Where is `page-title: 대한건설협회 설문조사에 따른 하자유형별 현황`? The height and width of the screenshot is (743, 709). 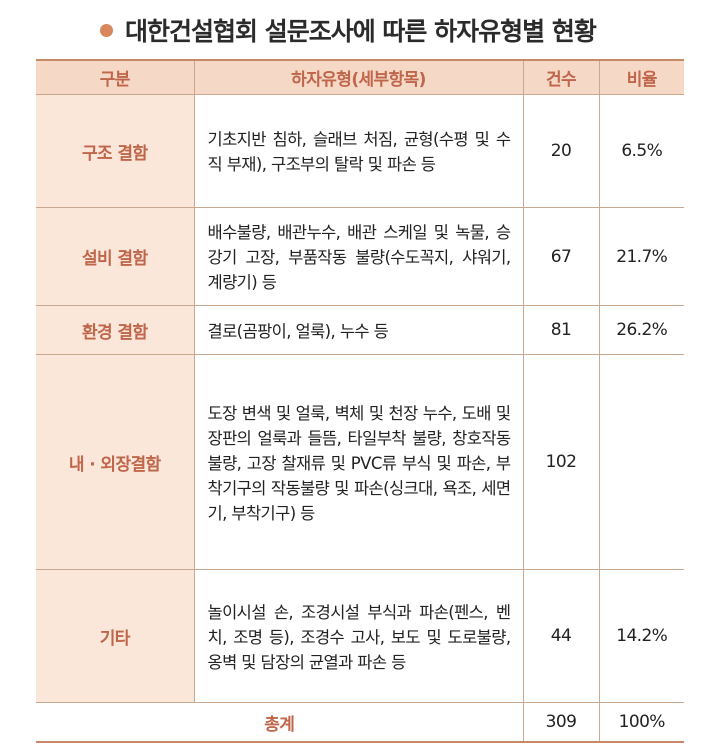
page-title: 대한건설협회 설문조사에 따른 하자유형별 현황 is located at coordinates (348, 30).